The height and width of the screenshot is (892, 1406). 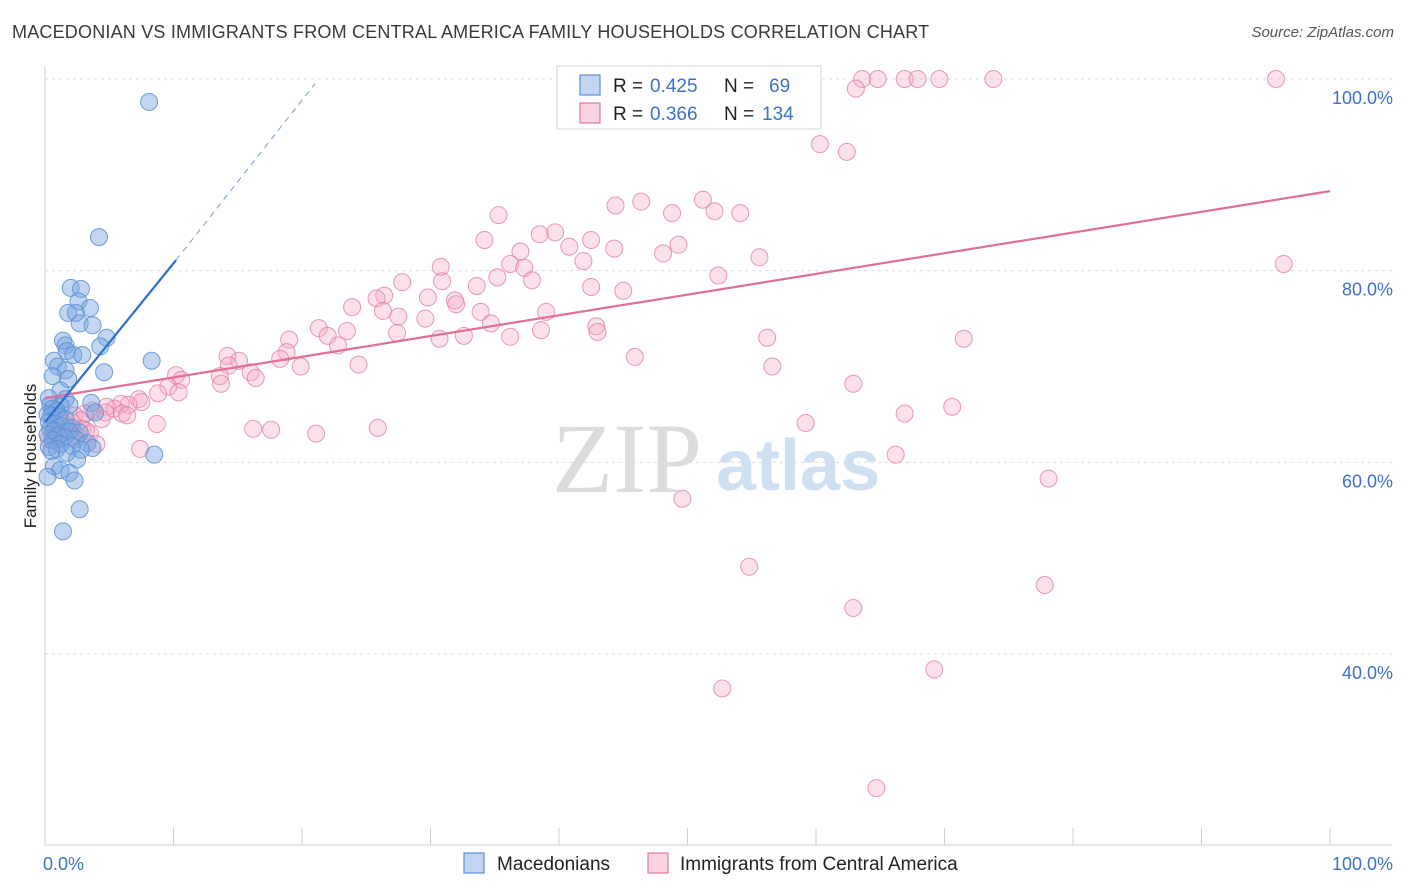 What do you see at coordinates (739, 86) in the screenshot?
I see `legend-n-label-1: N =` at bounding box center [739, 86].